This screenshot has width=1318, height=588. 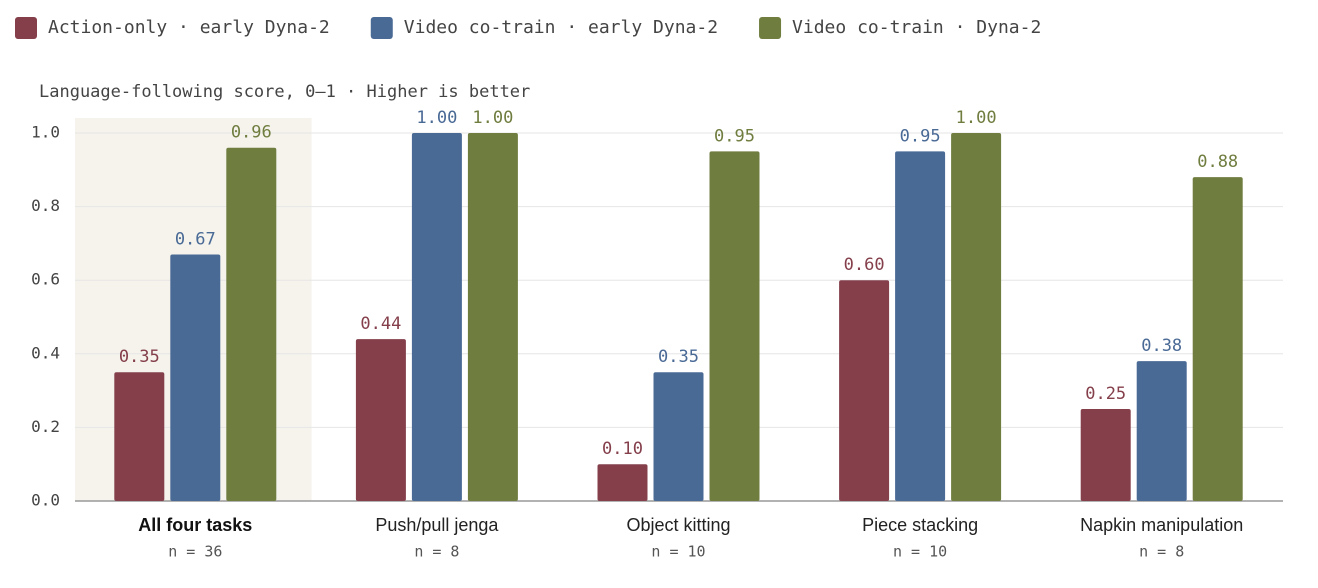 What do you see at coordinates (561, 27) in the screenshot?
I see `legend-label: Video co-train · early Dyna-2` at bounding box center [561, 27].